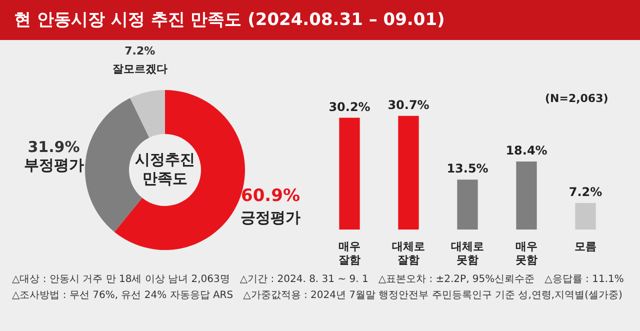  Describe the element at coordinates (408, 253) in the screenshot. I see `x-tick-label: 대체로 잘함` at that location.